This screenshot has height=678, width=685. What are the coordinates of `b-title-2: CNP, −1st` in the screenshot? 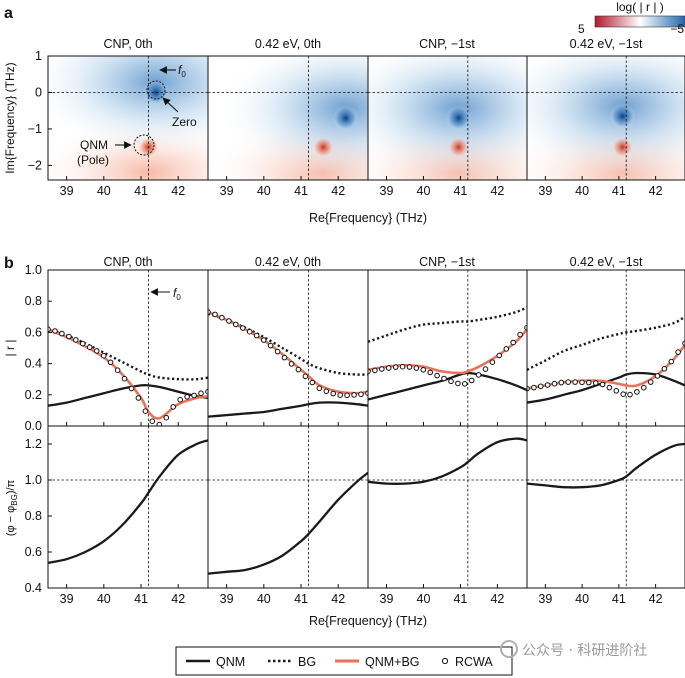 It's located at (447, 262).